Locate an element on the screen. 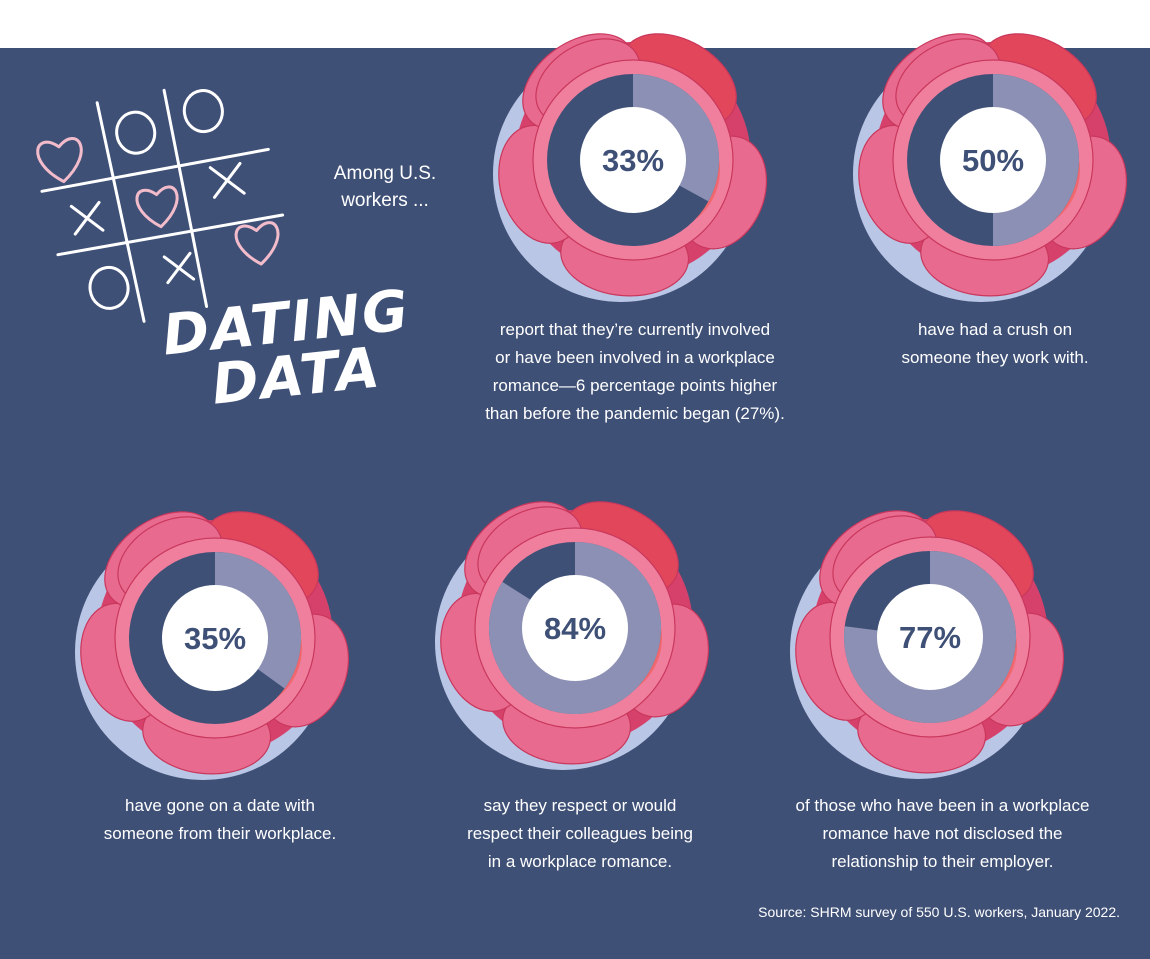 The height and width of the screenshot is (959, 1150). tic-tac-toe-doodle is located at coordinates (160, 205).